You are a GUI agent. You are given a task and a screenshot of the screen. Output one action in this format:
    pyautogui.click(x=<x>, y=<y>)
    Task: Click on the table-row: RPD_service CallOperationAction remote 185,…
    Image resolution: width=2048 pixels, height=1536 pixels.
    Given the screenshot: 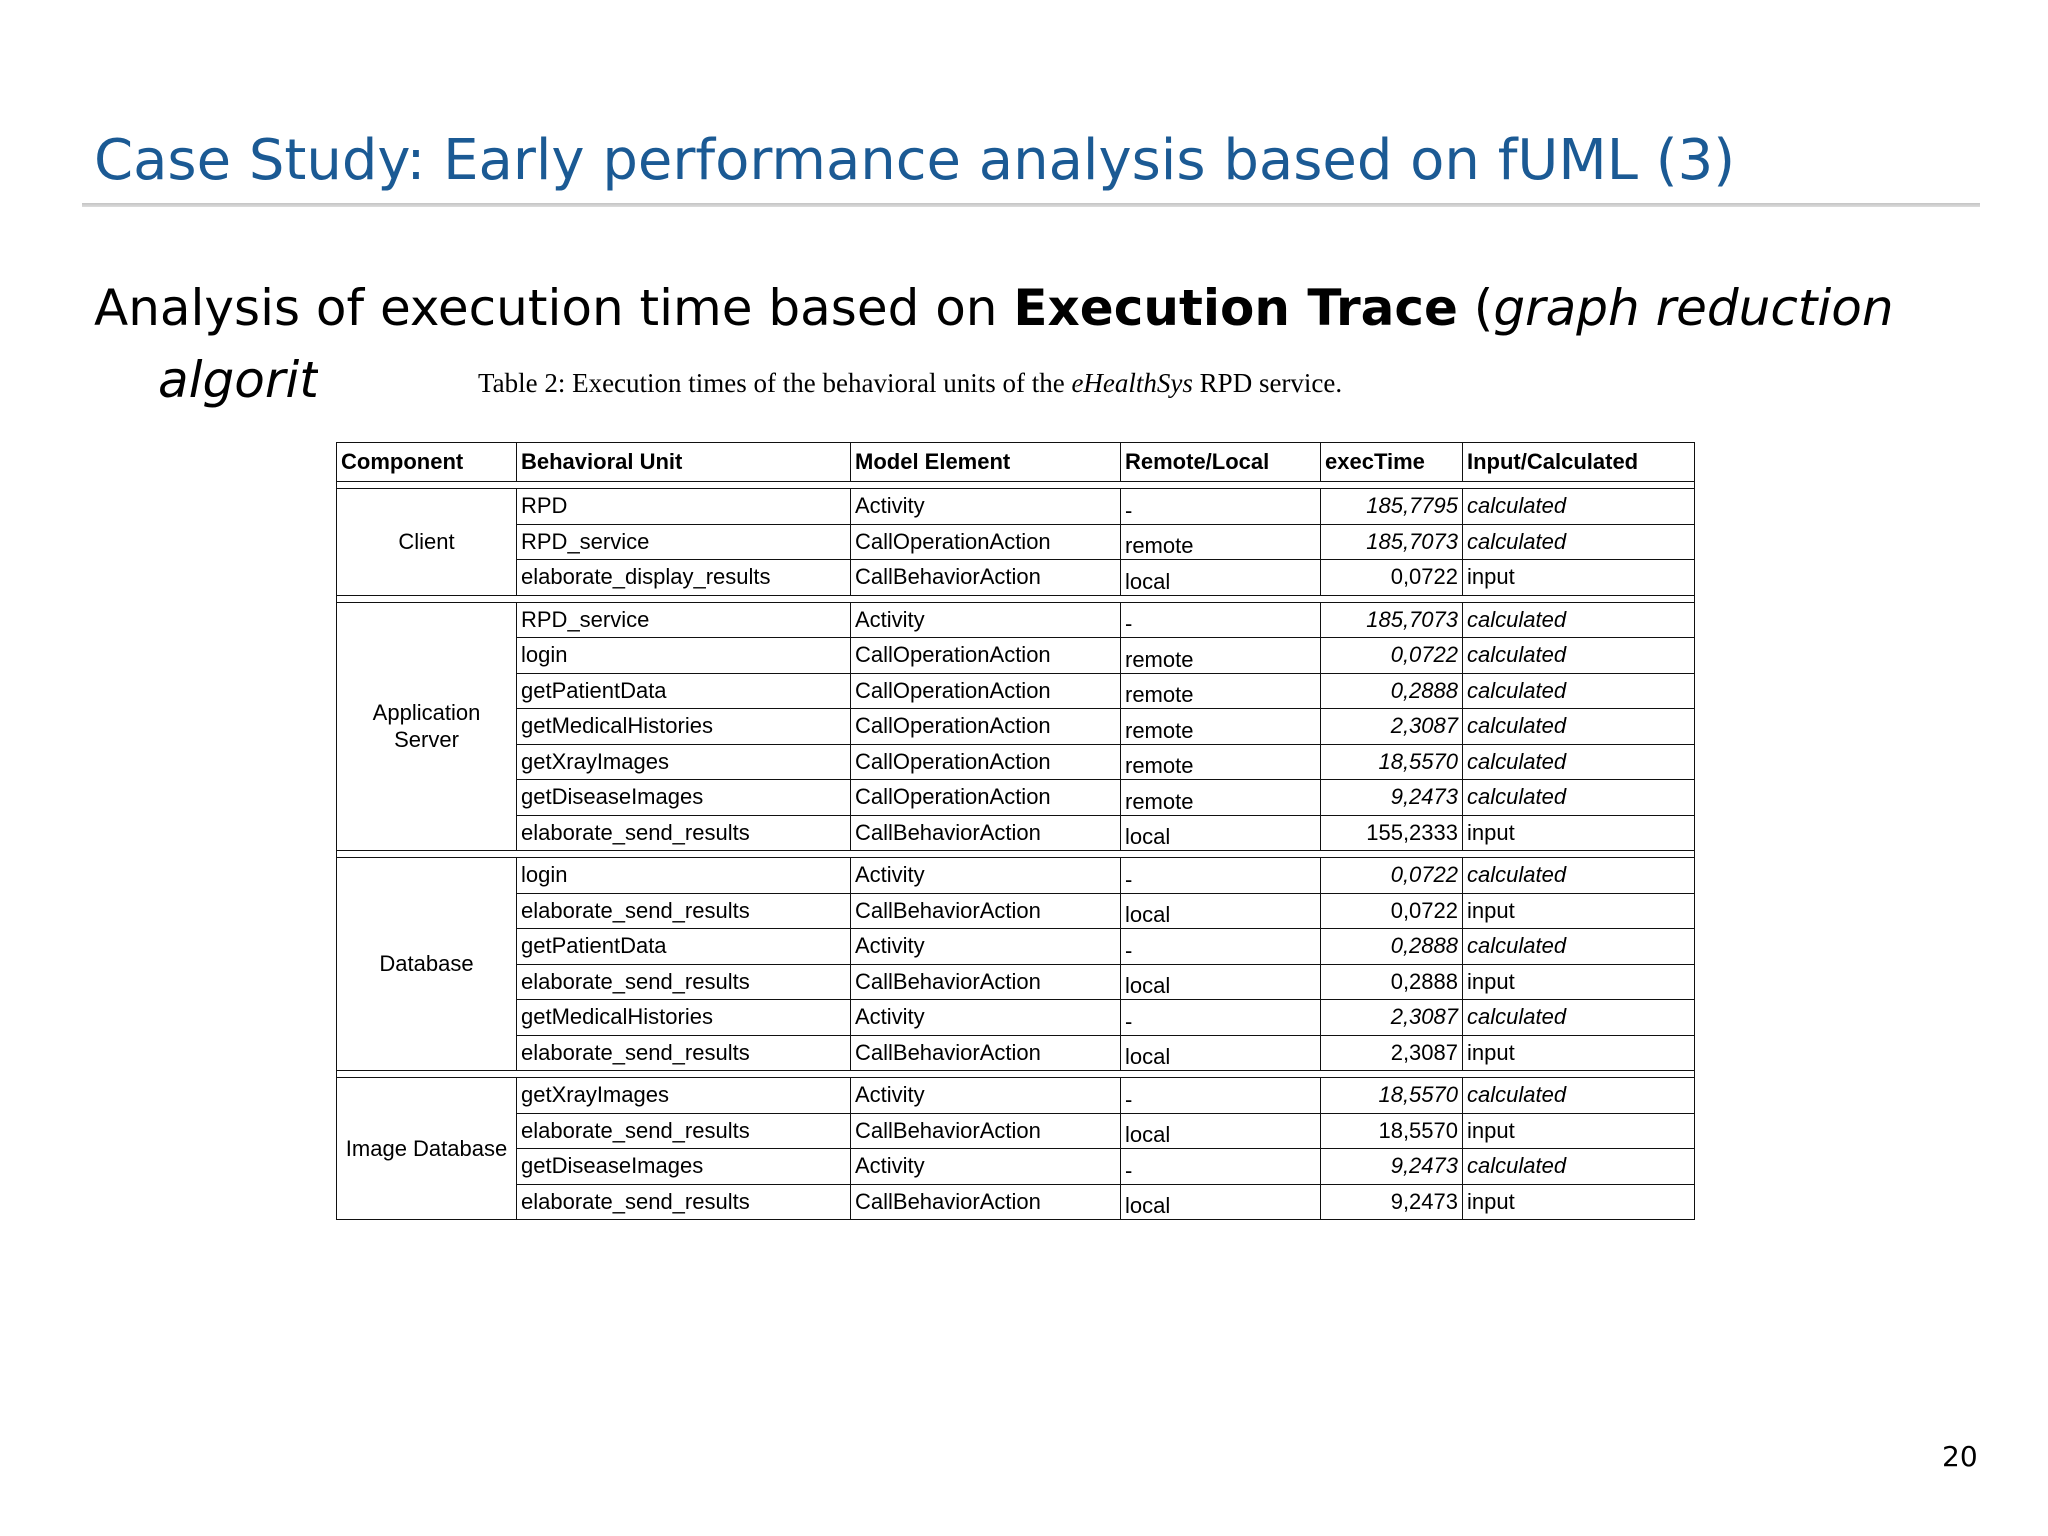 What is the action you would take?
    pyautogui.click(x=1016, y=541)
    